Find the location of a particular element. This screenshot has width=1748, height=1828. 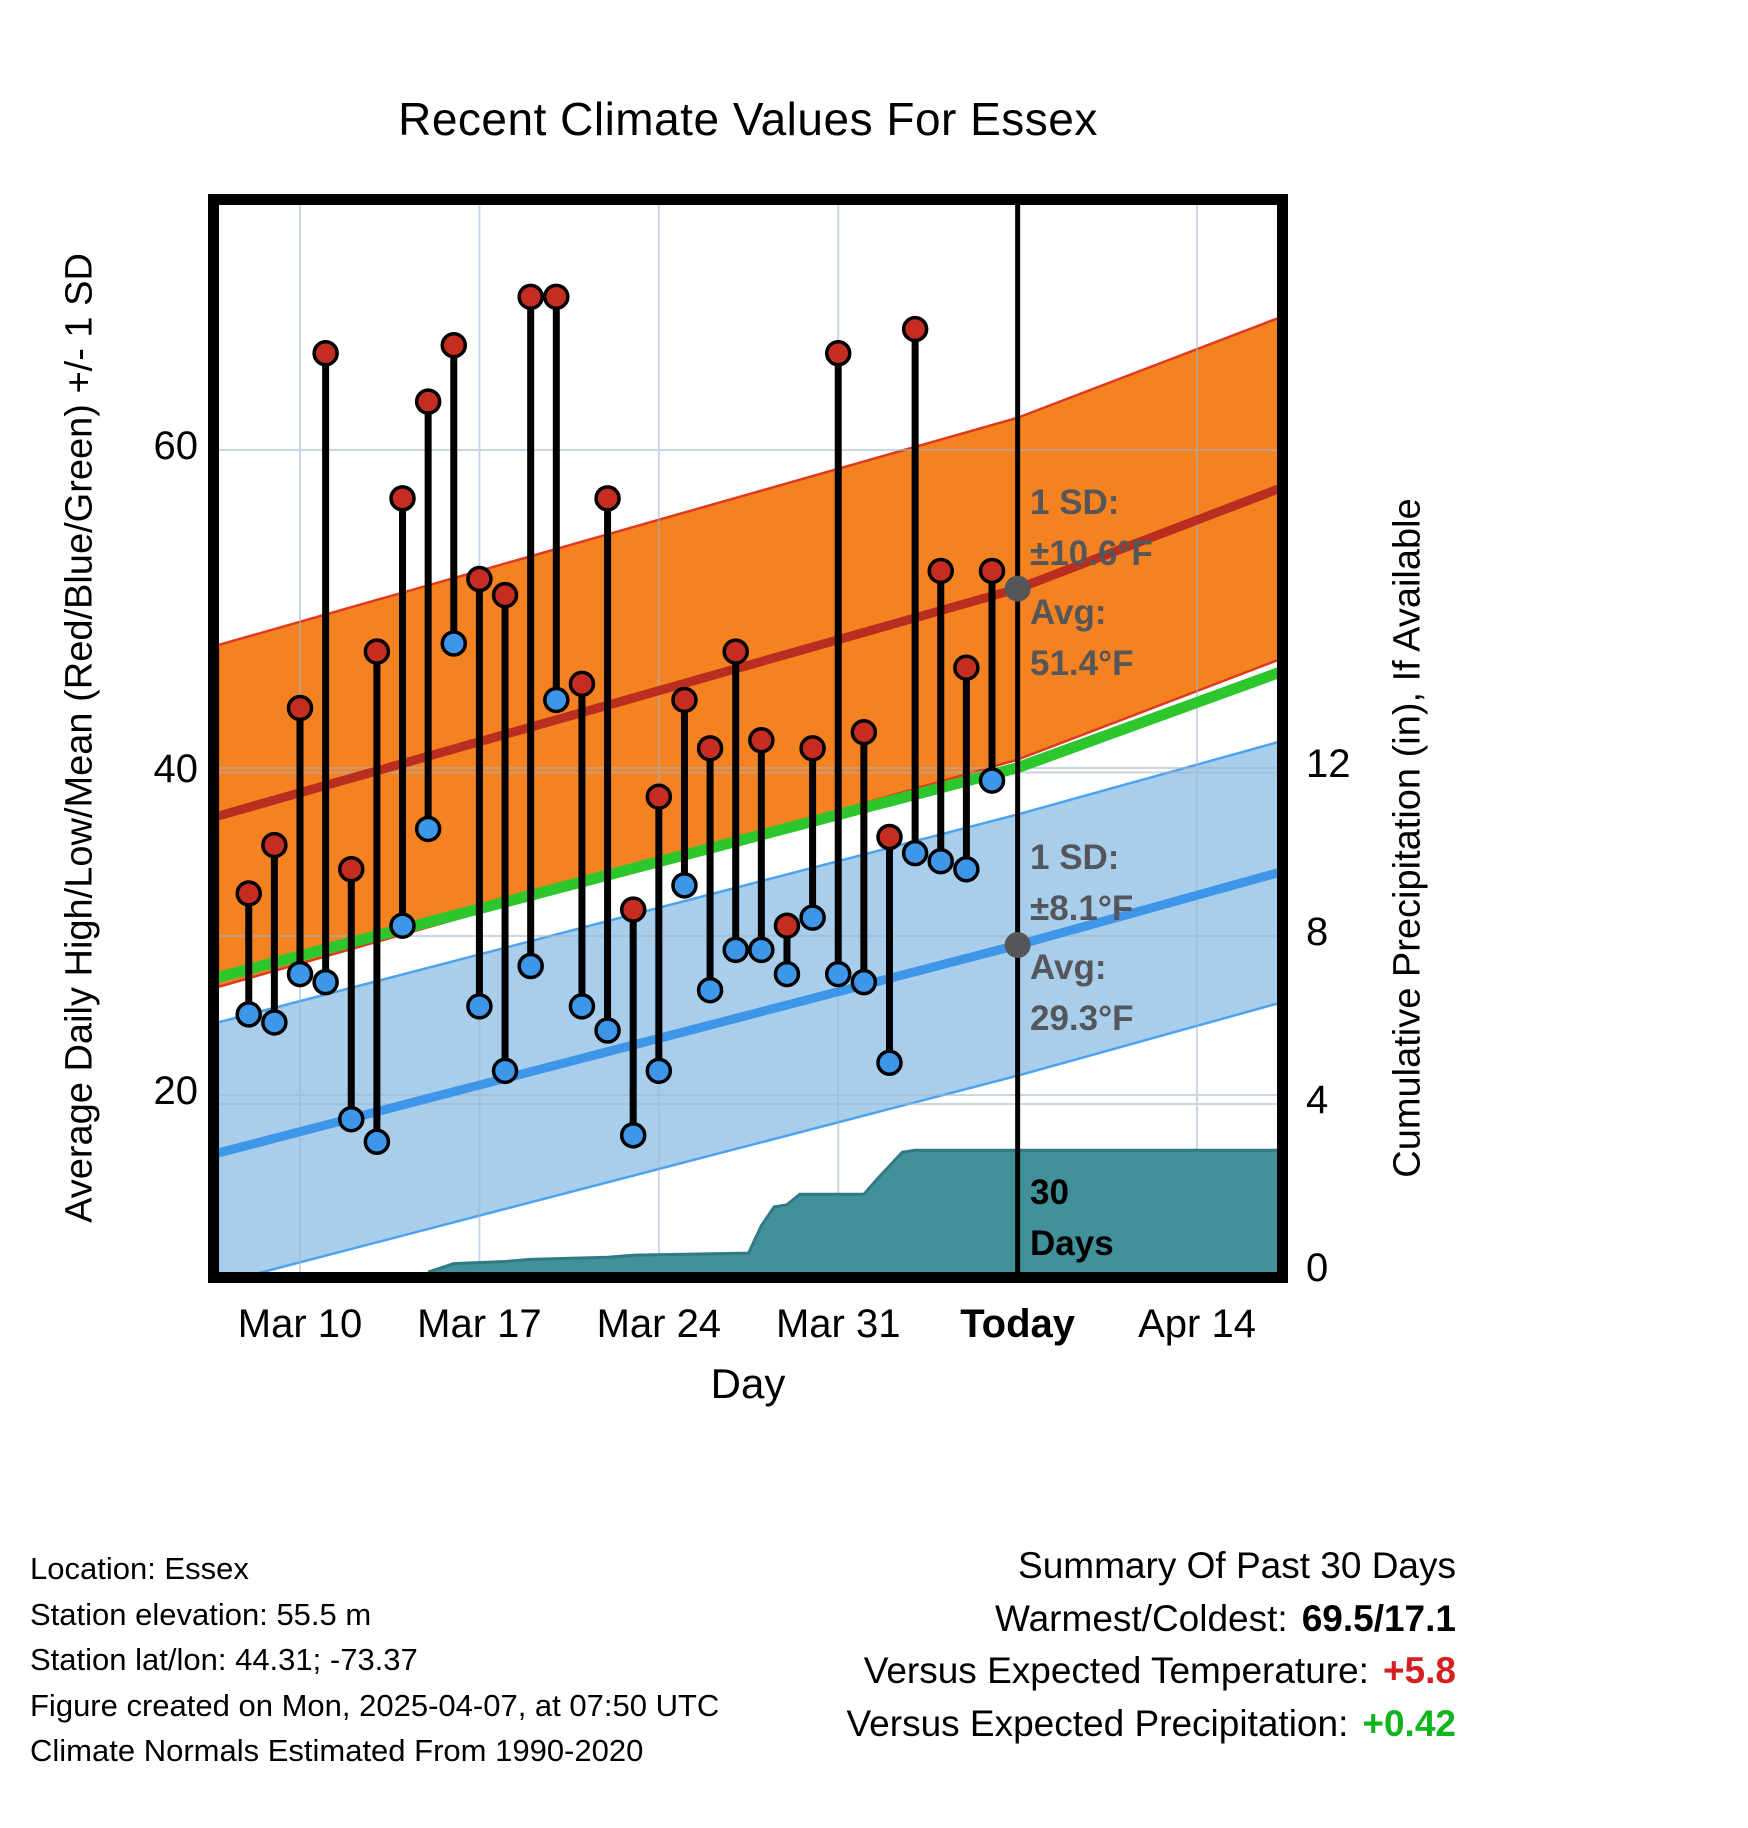

vs-expected-temp-value: +5.8 is located at coordinates (1419, 1671).